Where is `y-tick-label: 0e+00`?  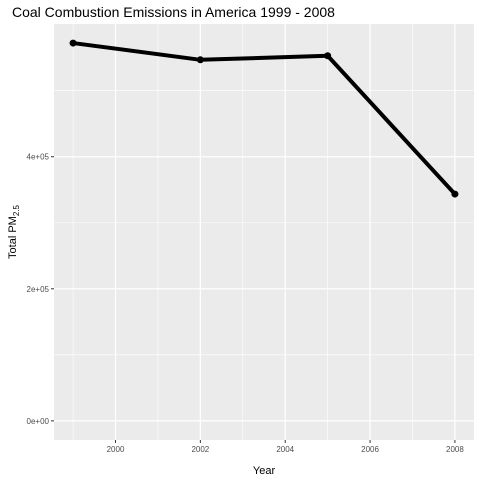 y-tick-label: 0e+00 is located at coordinates (38, 421).